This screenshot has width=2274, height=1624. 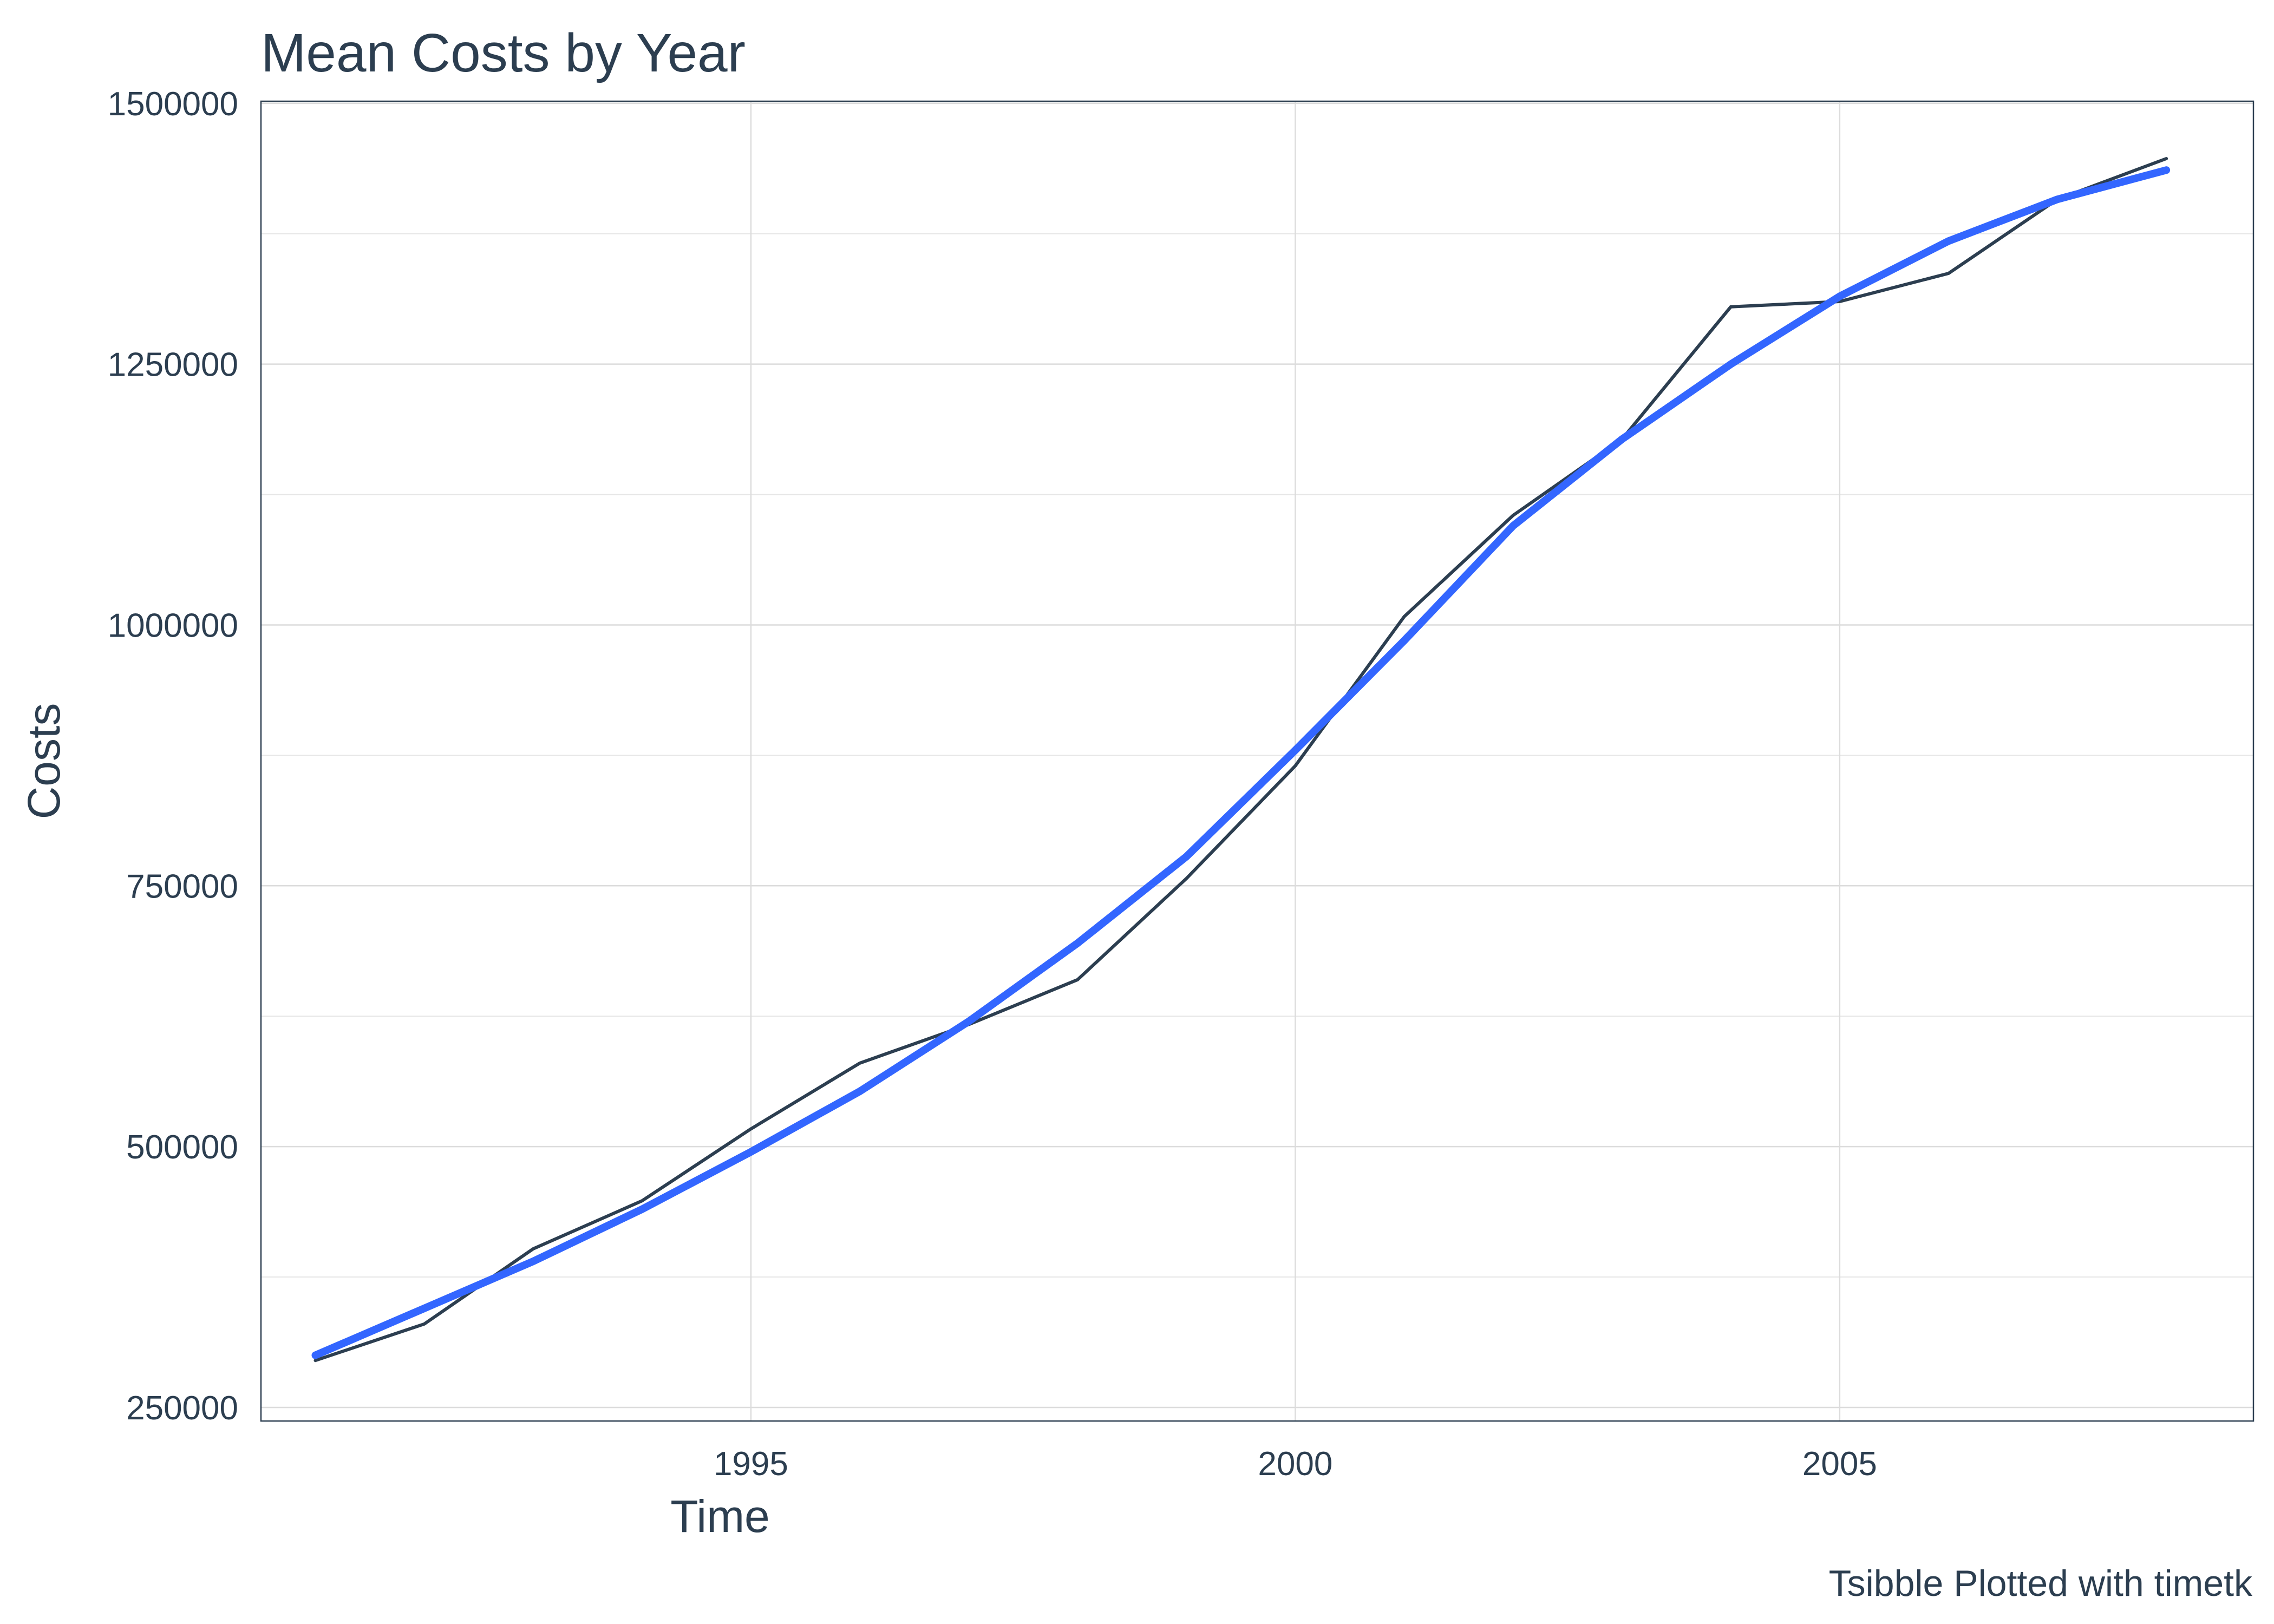 I want to click on y-tick-label: 500000, so click(x=182, y=1147).